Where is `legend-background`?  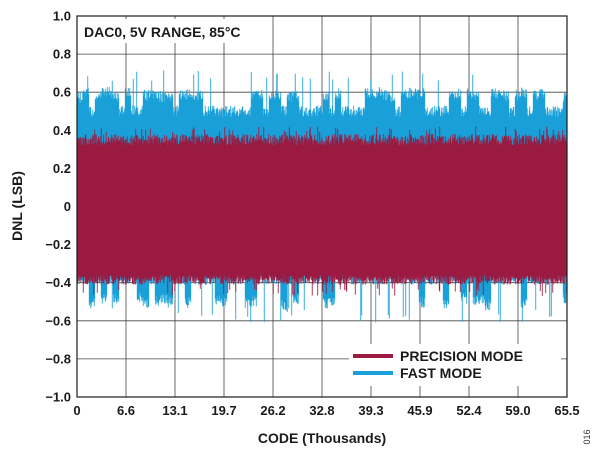 legend-background is located at coordinates (455, 365).